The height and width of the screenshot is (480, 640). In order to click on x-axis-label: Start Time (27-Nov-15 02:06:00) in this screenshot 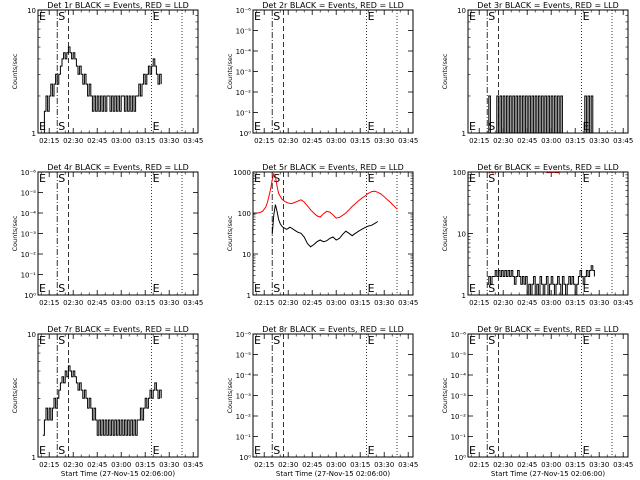, I will do `click(118, 474)`.